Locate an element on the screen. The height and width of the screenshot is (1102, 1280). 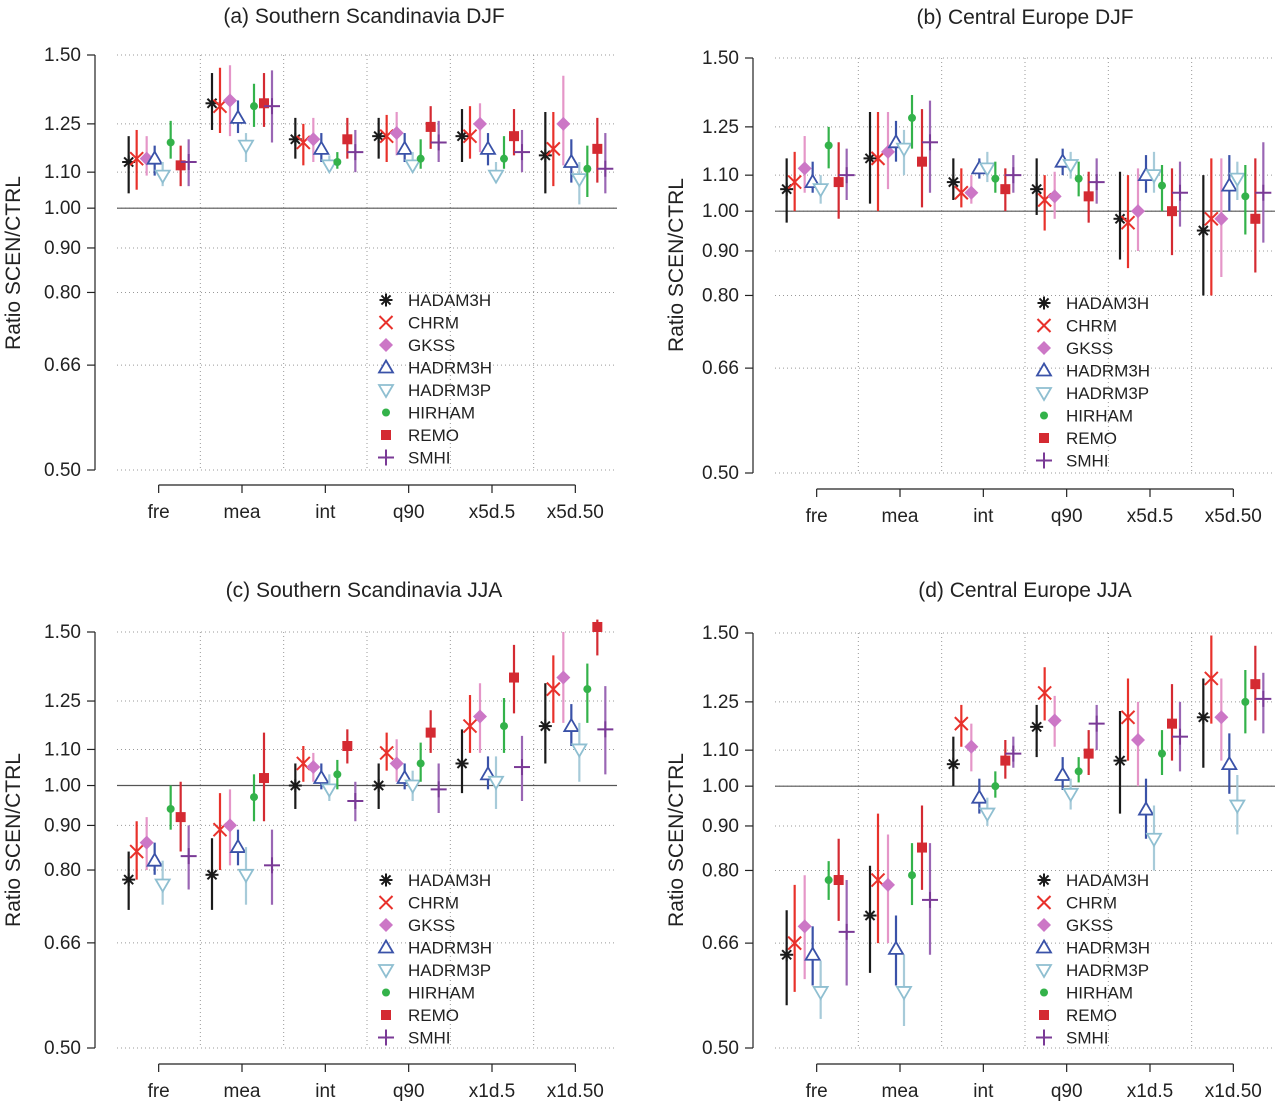
legend-label: HADAM3H is located at coordinates (1107, 880).